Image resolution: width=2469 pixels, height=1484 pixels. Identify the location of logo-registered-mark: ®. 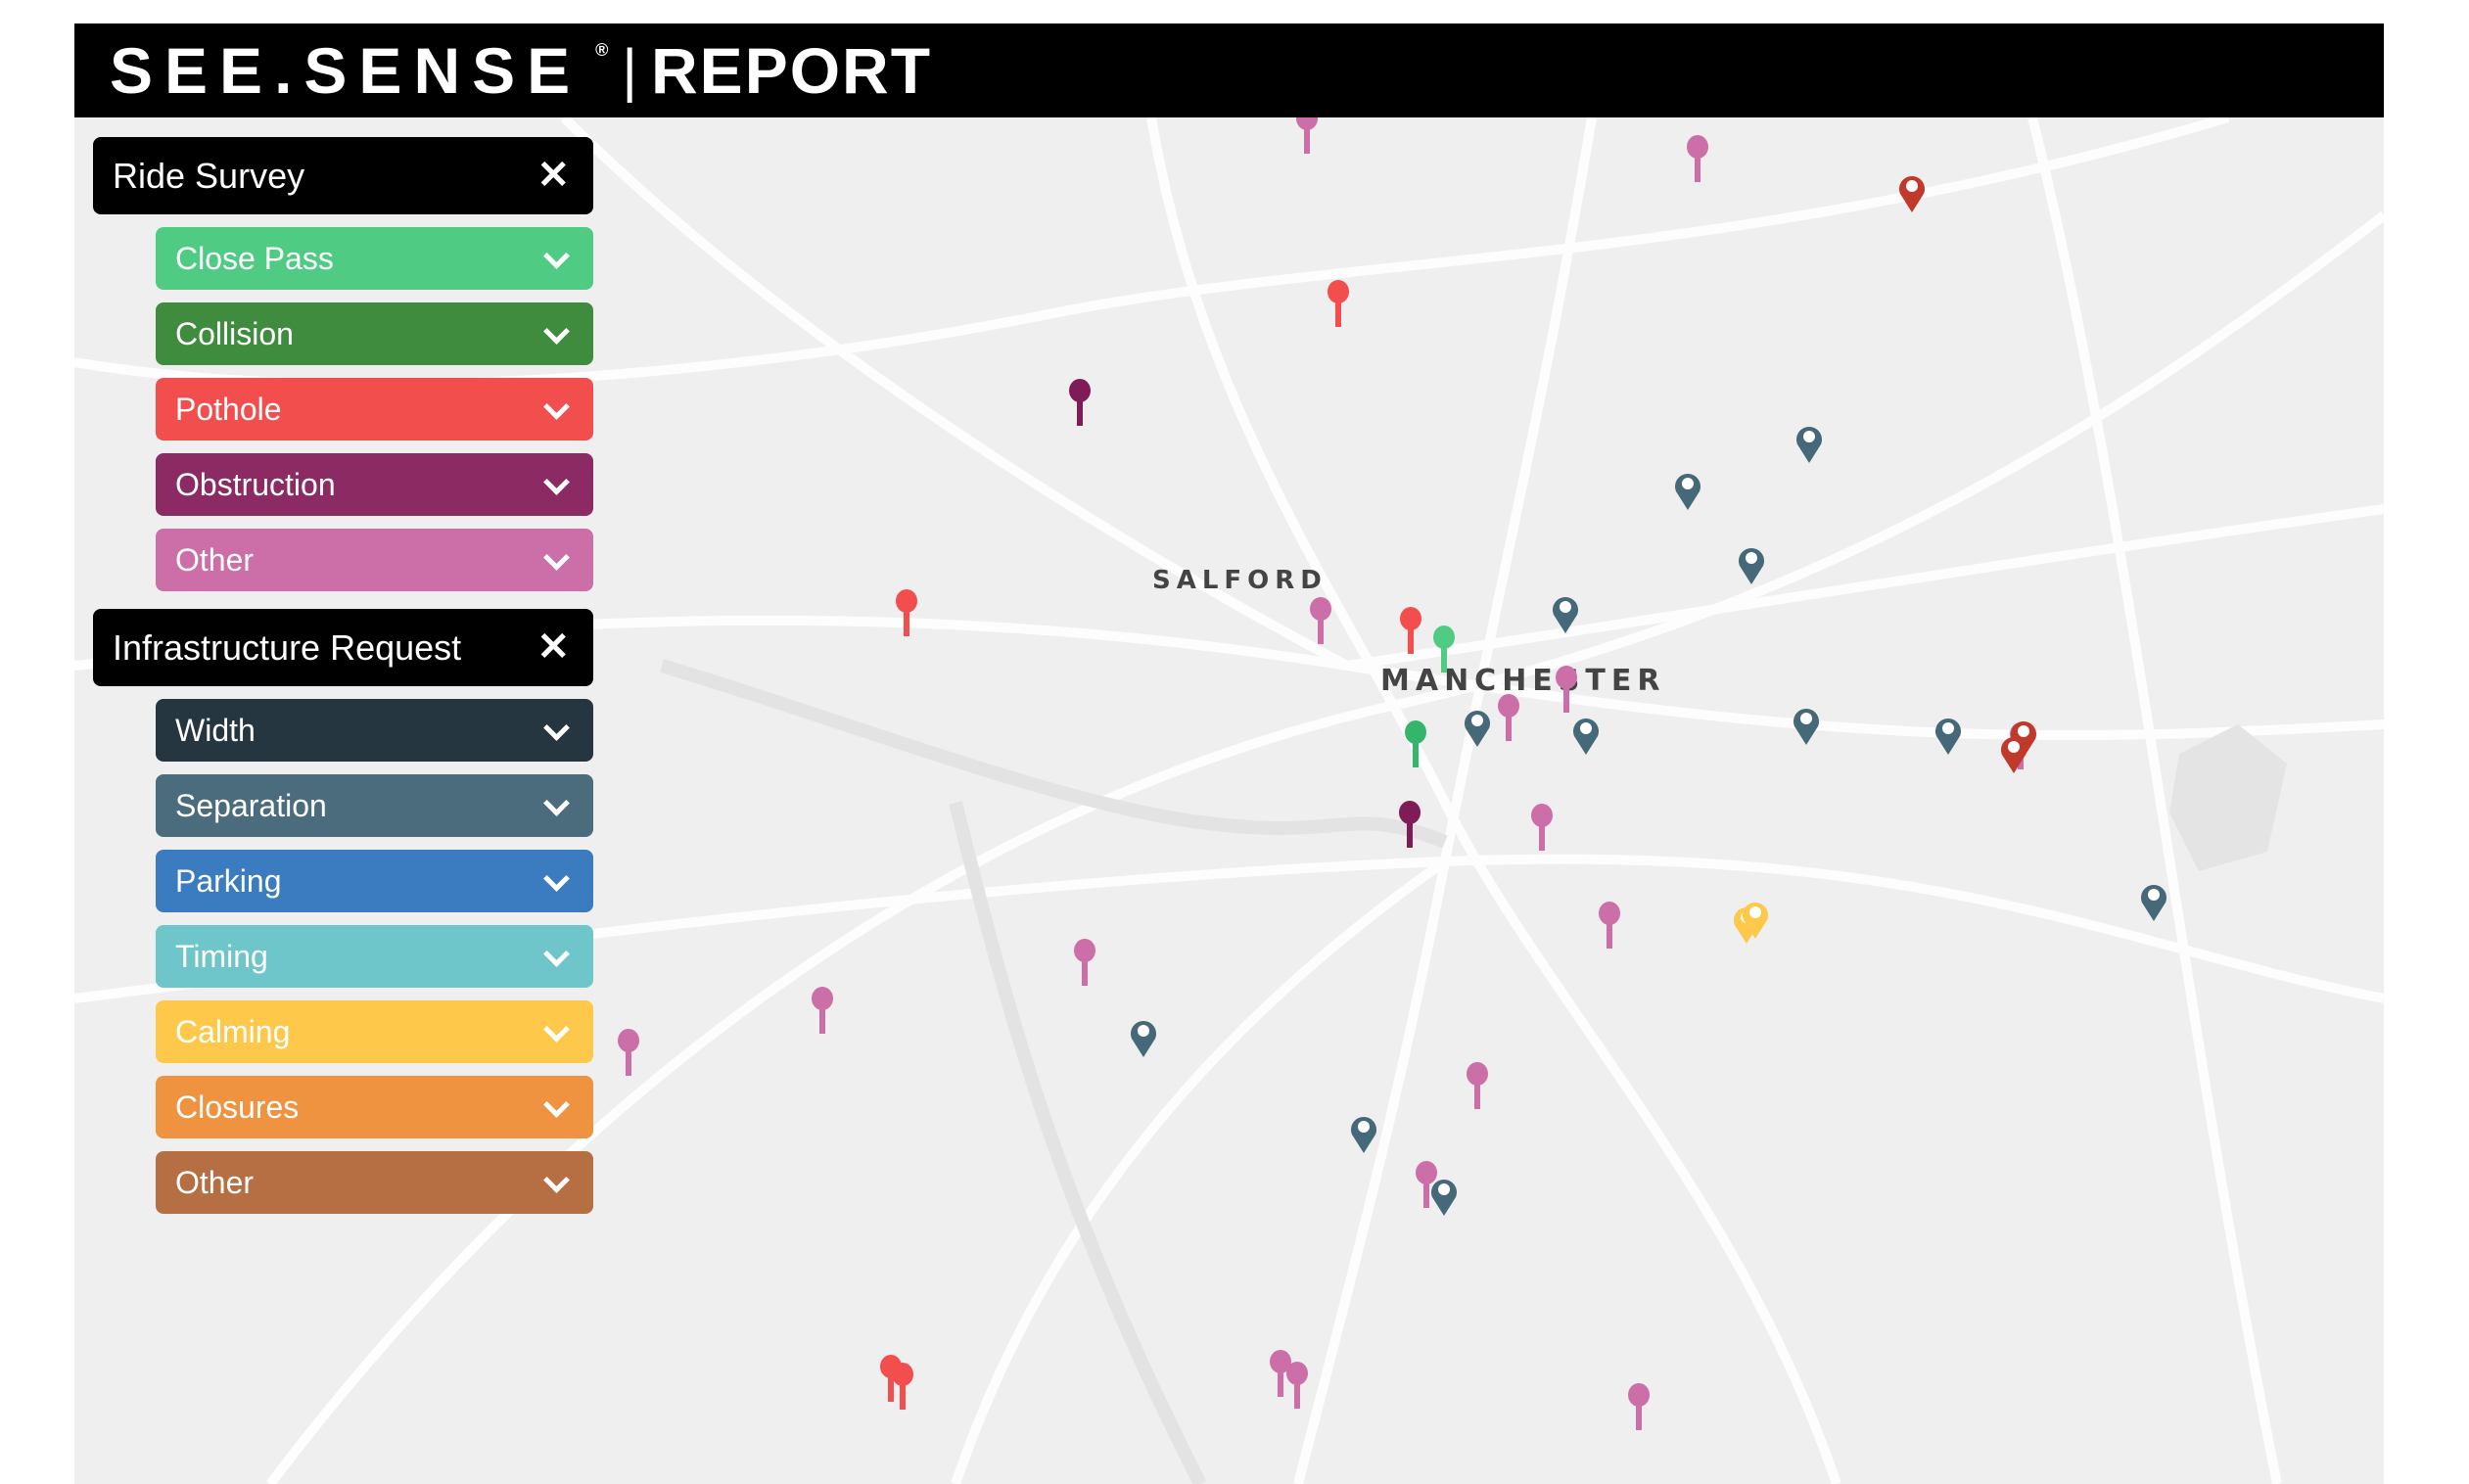
(602, 50).